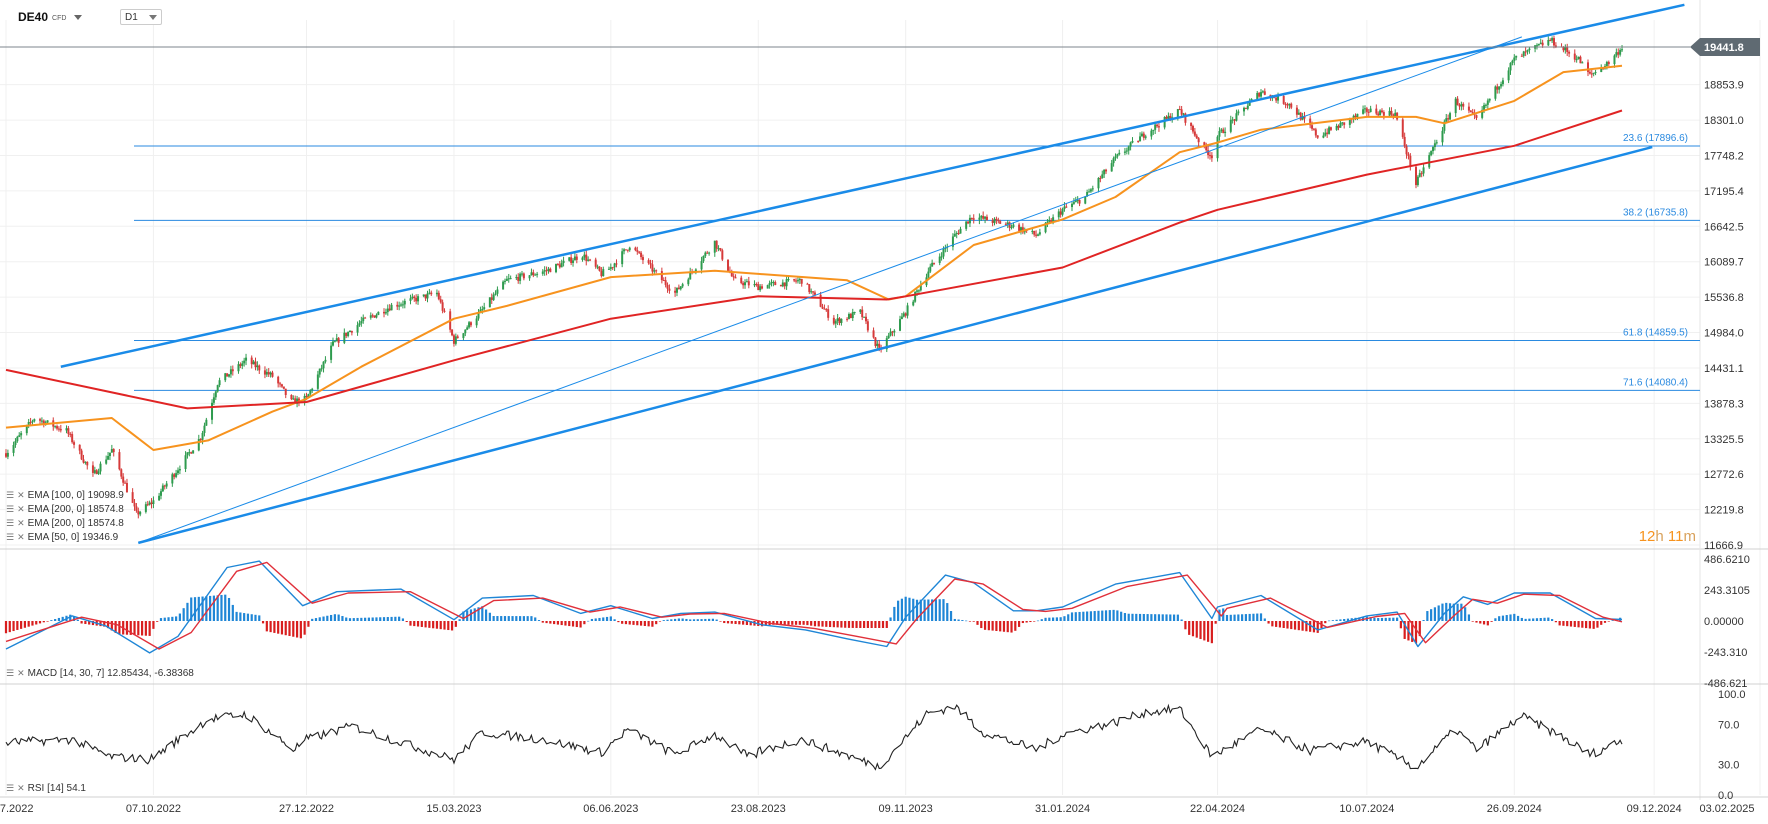  Describe the element at coordinates (50, 17) in the screenshot. I see `symbol-selector: DE40 CFD` at that location.